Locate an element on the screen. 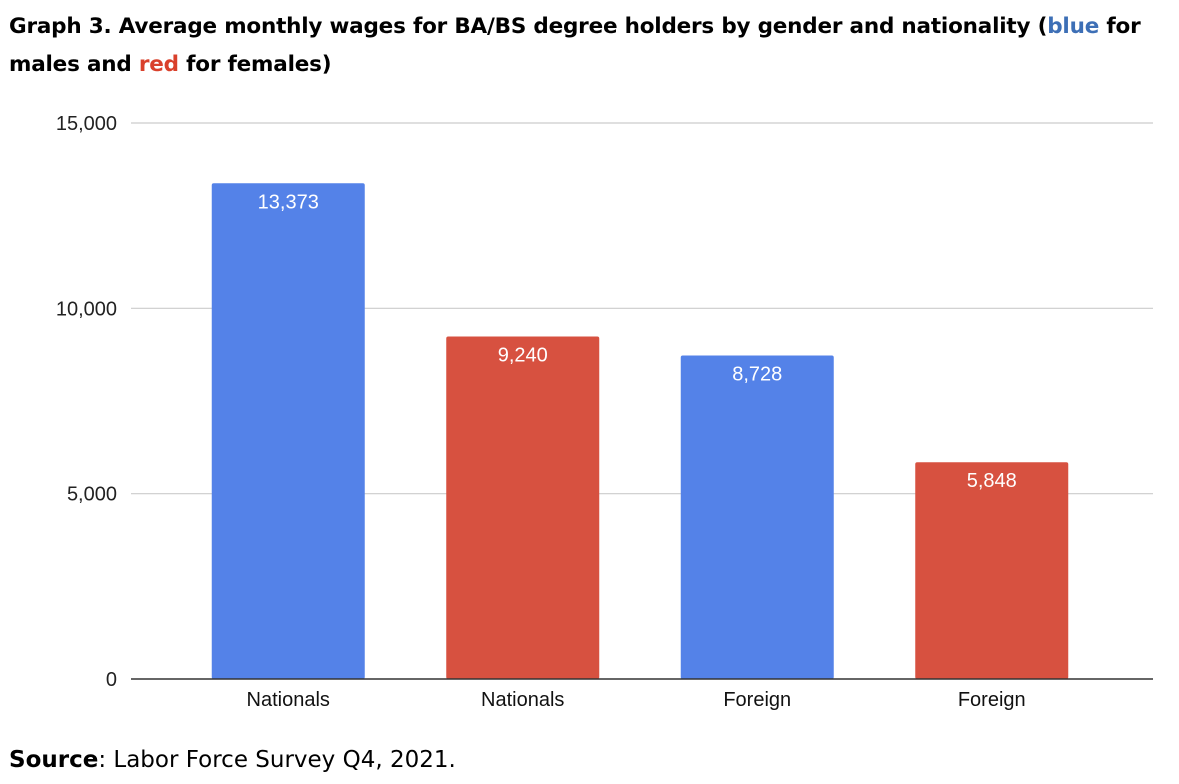 This screenshot has width=1179, height=784. data-label: 13,373 is located at coordinates (288, 202).